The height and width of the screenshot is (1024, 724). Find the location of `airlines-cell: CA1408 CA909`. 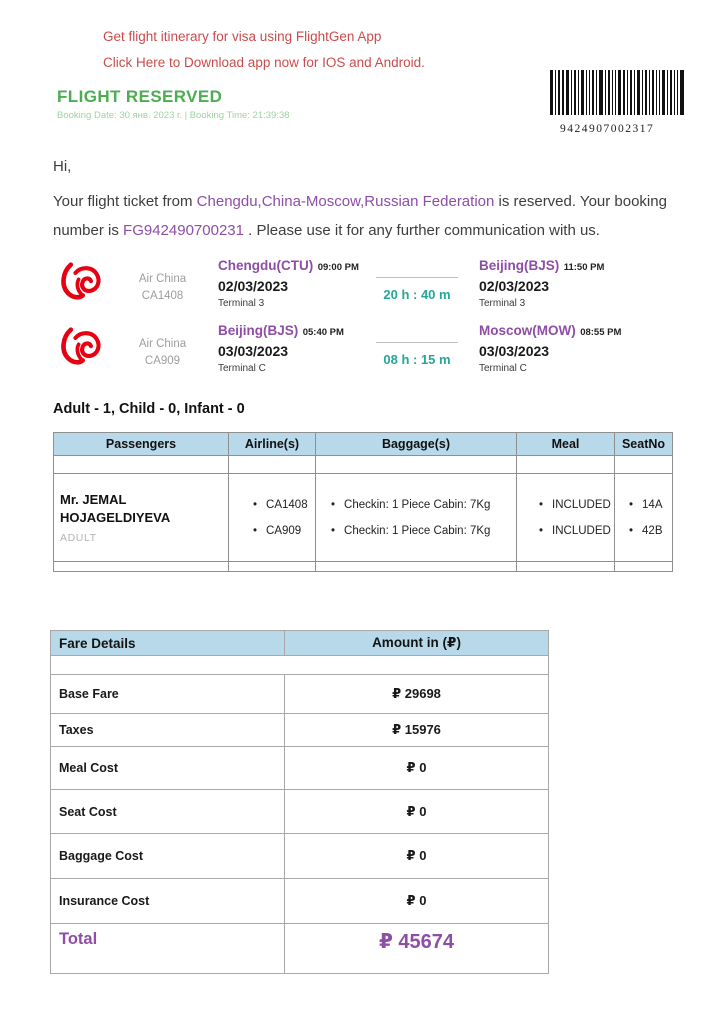

airlines-cell: CA1408 CA909 is located at coordinates (272, 517).